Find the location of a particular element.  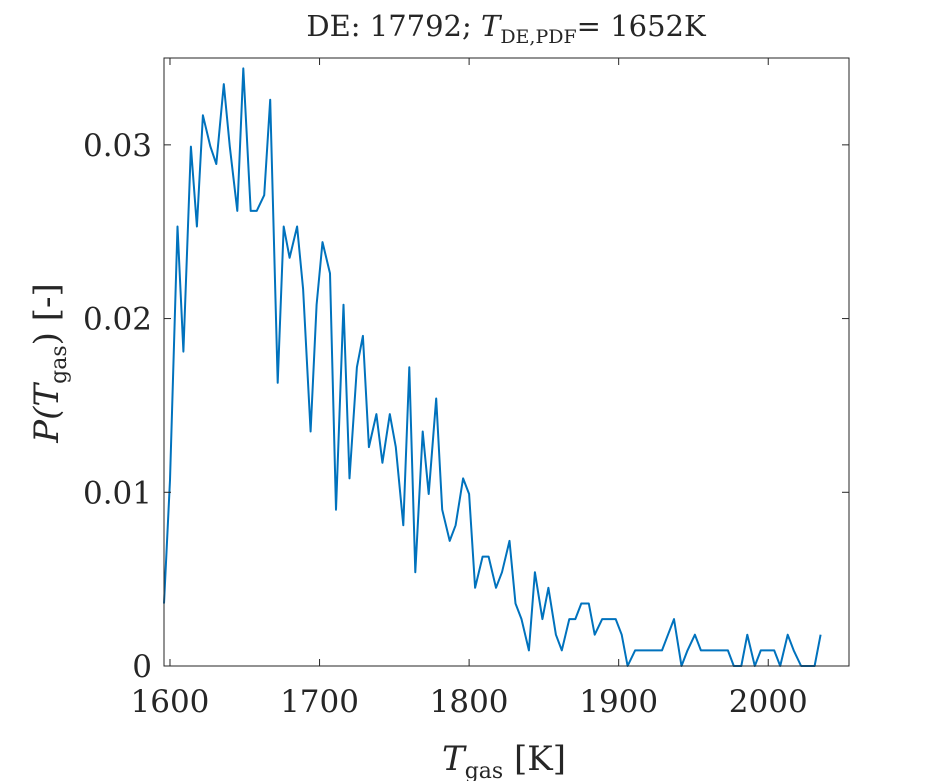

x-tick-label: 1800 is located at coordinates (469, 702).